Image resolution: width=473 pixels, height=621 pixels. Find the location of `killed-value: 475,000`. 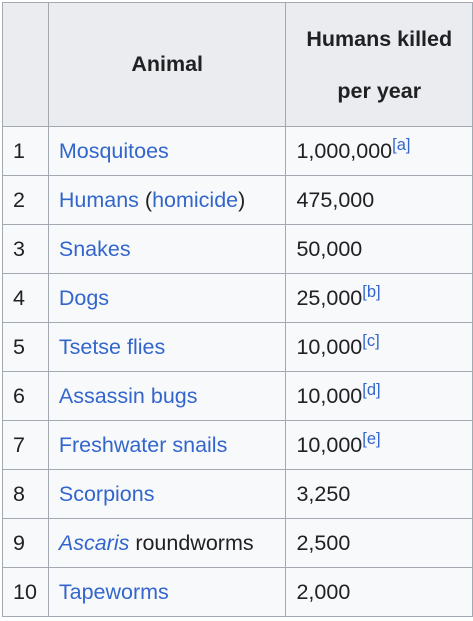

killed-value: 475,000 is located at coordinates (335, 199).